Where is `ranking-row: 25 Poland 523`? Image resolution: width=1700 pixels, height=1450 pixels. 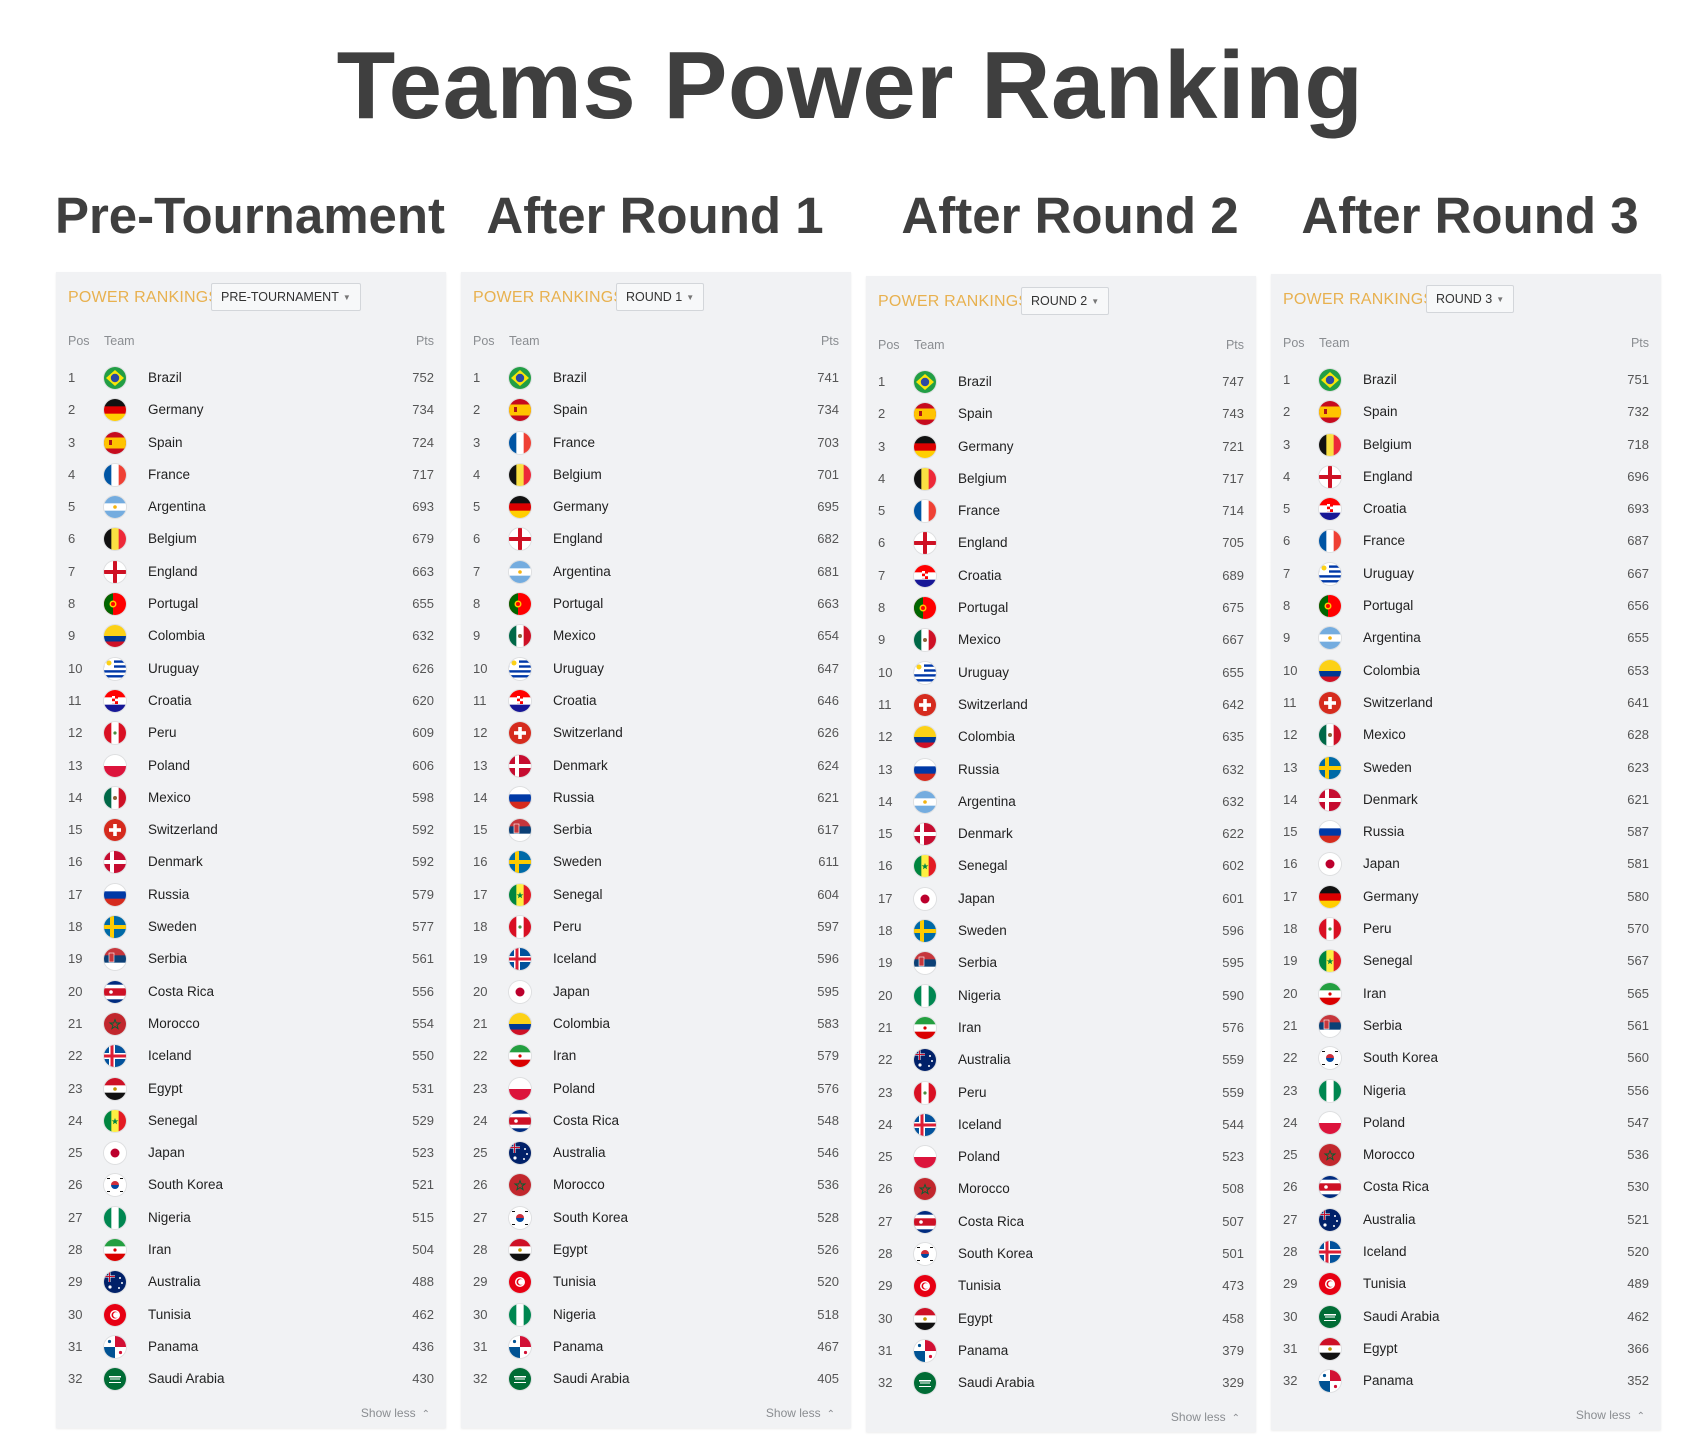 ranking-row: 25 Poland 523 is located at coordinates (1061, 1157).